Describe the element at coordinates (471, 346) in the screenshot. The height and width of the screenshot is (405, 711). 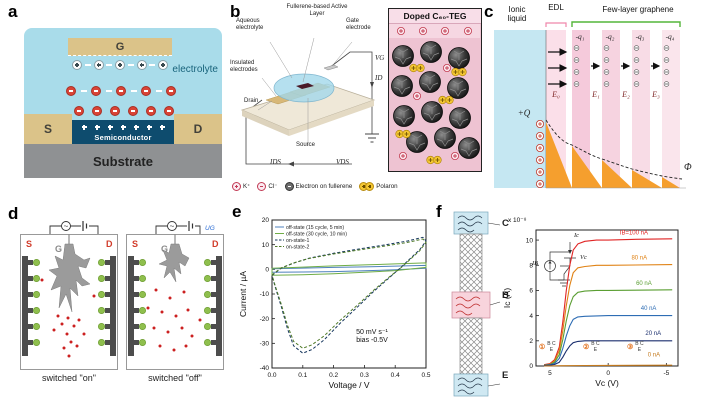
I see `nanotube-lattice-bottom` at that location.